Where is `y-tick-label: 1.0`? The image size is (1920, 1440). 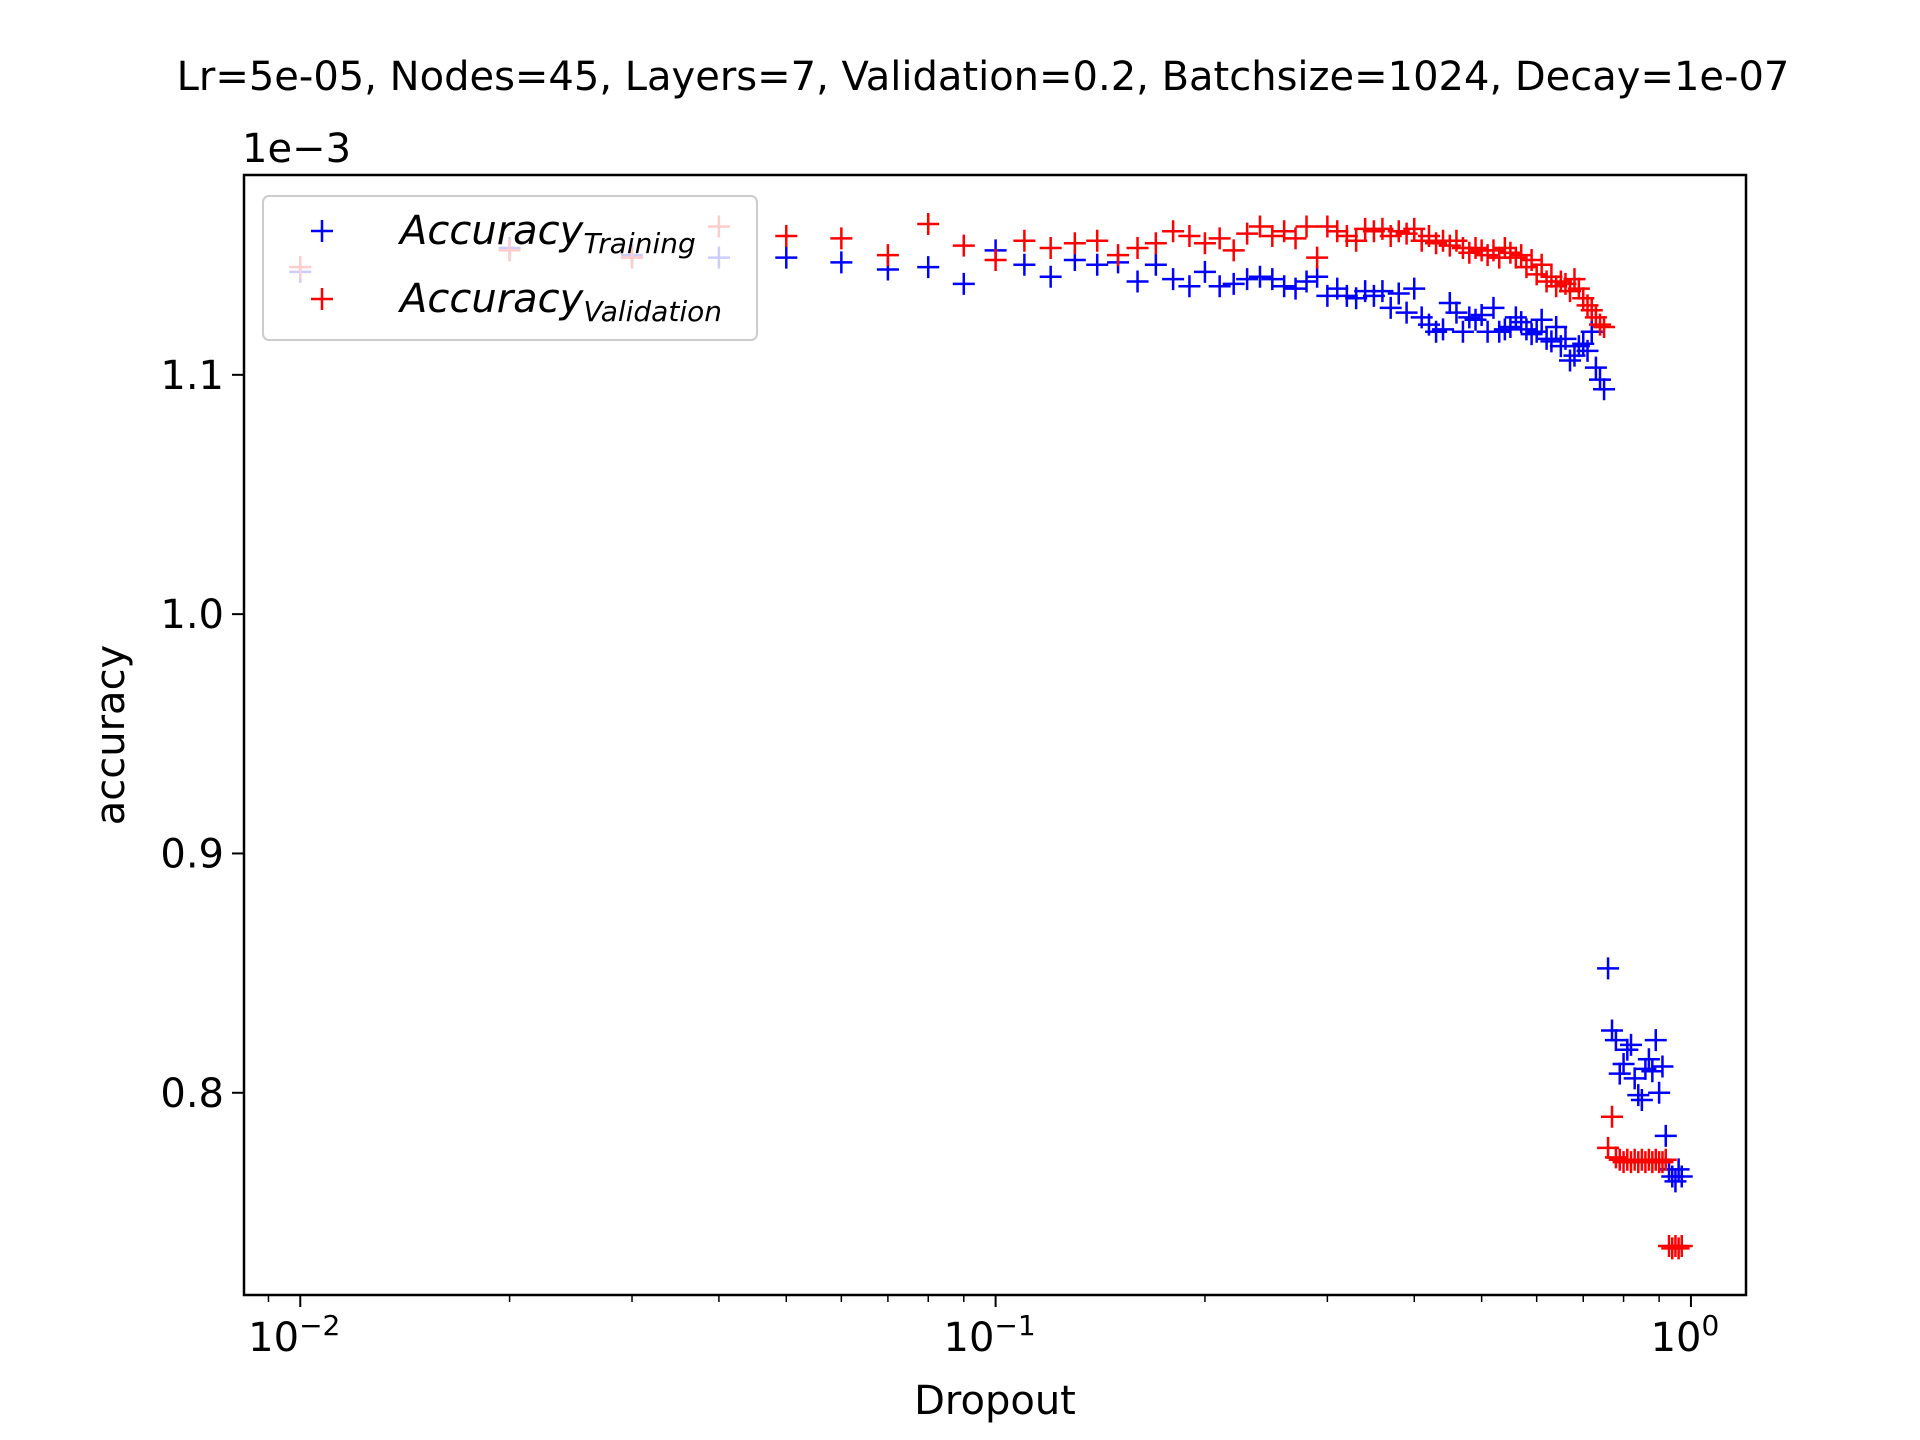
y-tick-label: 1.0 is located at coordinates (192, 615).